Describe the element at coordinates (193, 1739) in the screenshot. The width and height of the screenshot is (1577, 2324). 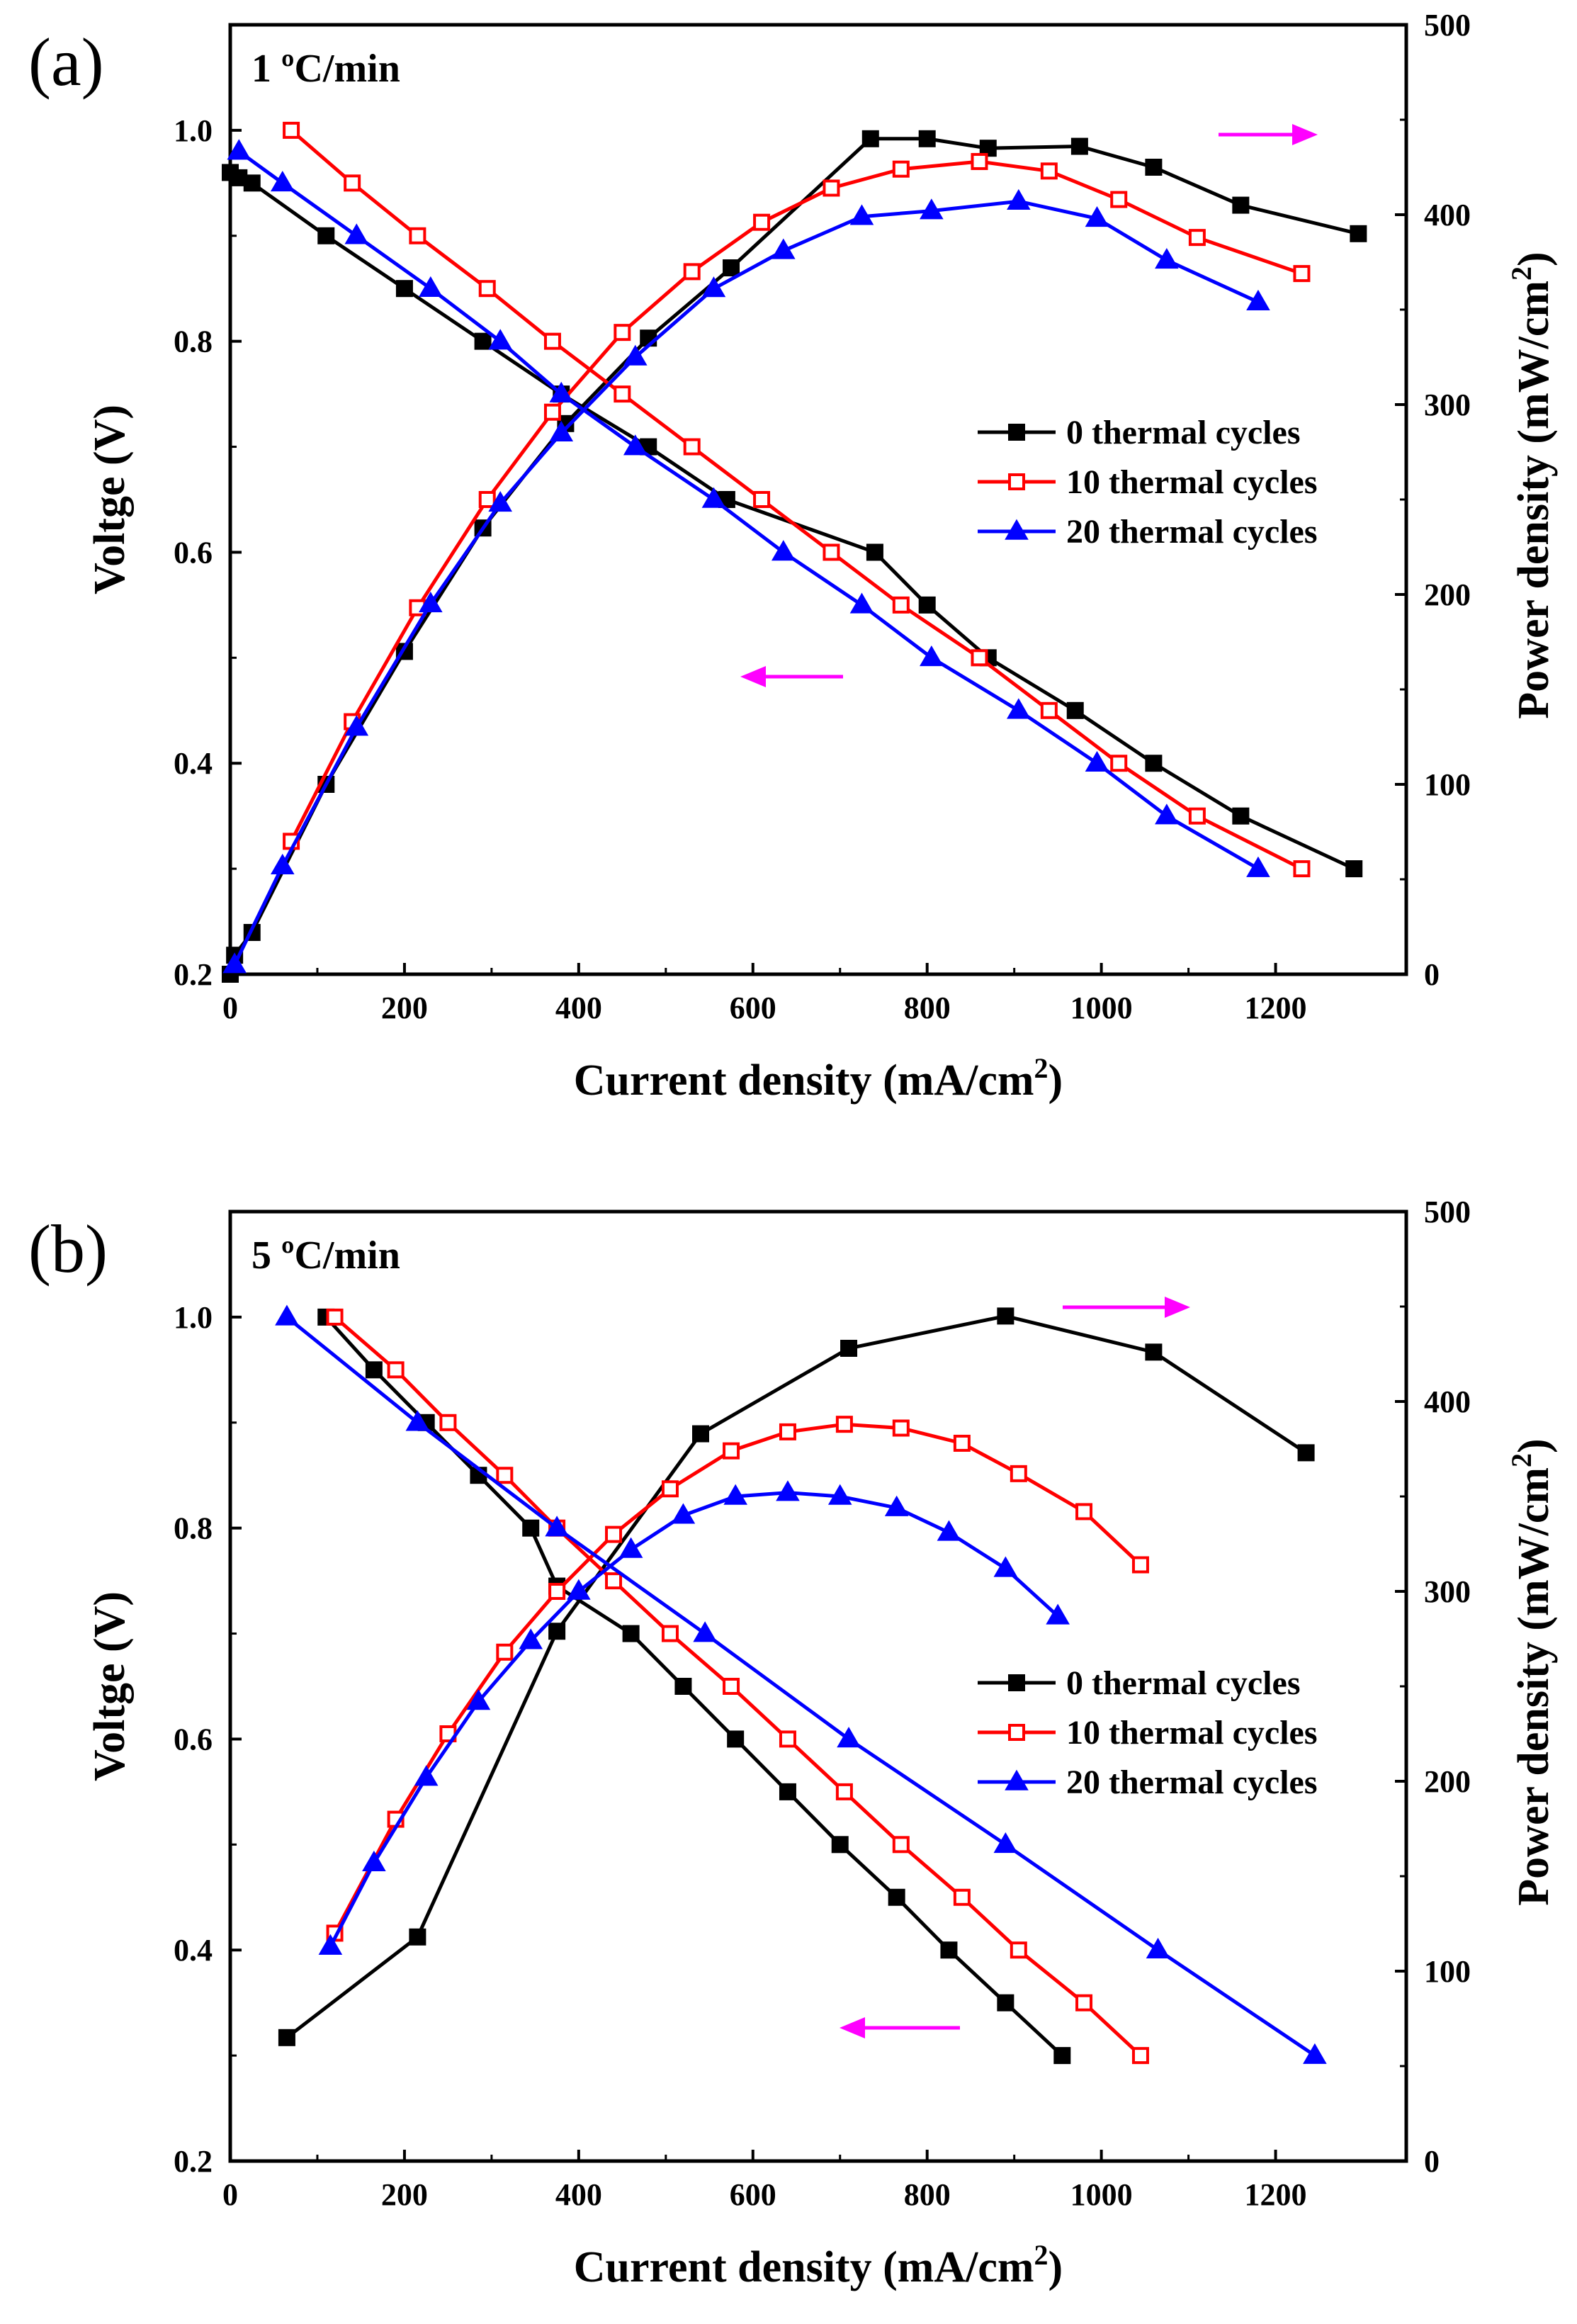
I see `y-left-tick-label: 0.6` at that location.